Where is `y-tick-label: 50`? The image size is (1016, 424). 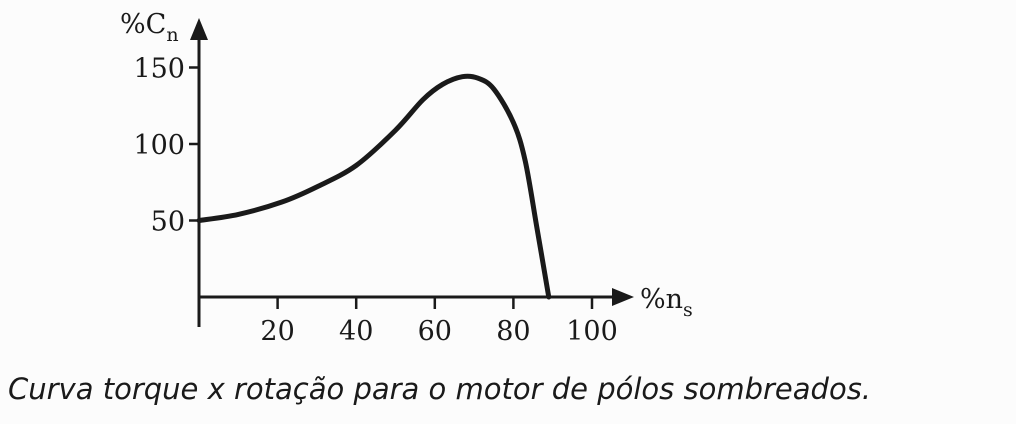 y-tick-label: 50 is located at coordinates (168, 222).